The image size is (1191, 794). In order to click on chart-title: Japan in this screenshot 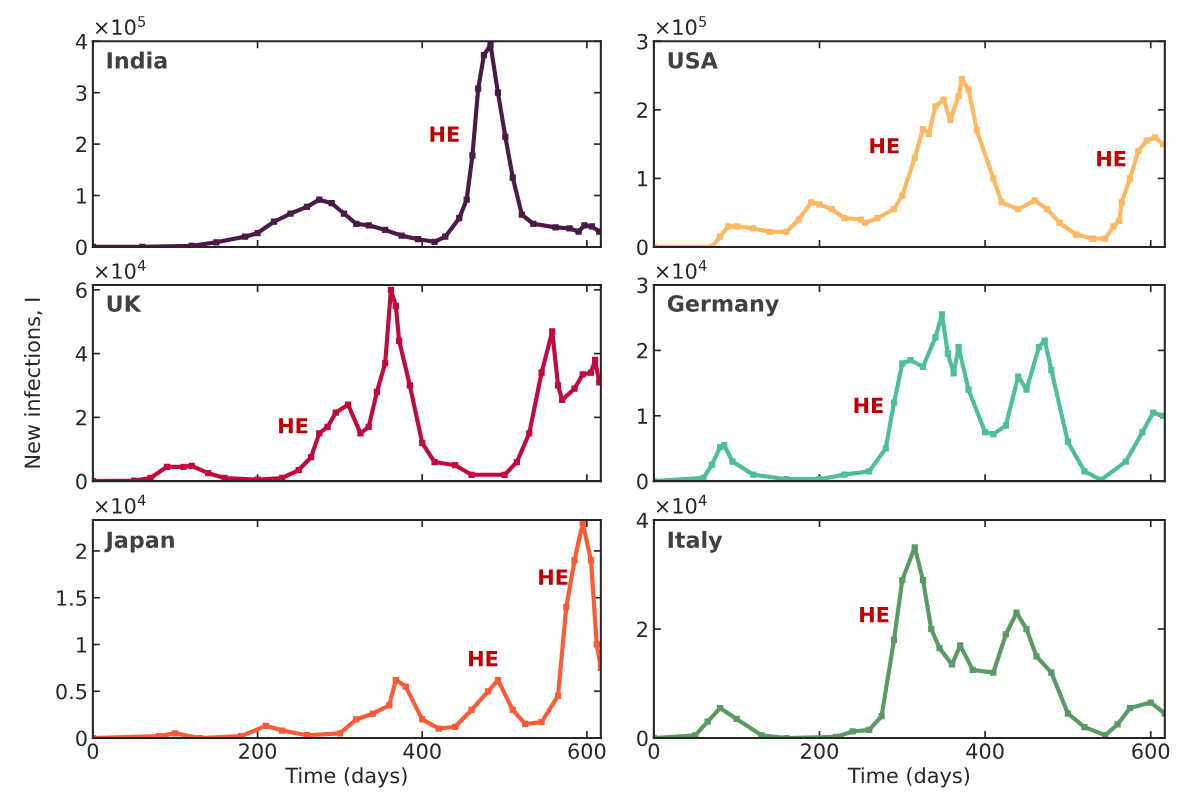, I will do `click(139, 542)`.